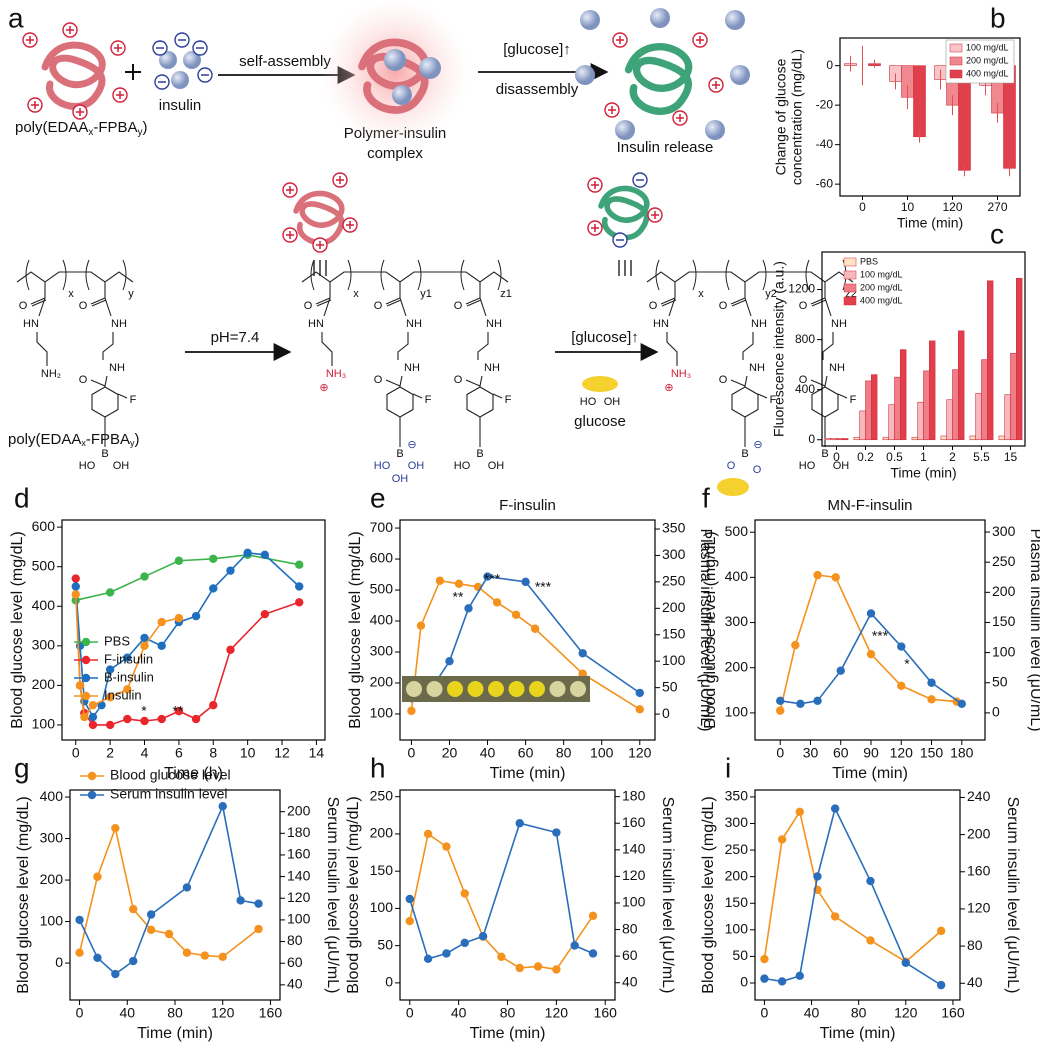 This screenshot has height=1050, width=1040. Describe the element at coordinates (869, 261) in the screenshot. I see `legend-label: PBS` at that location.